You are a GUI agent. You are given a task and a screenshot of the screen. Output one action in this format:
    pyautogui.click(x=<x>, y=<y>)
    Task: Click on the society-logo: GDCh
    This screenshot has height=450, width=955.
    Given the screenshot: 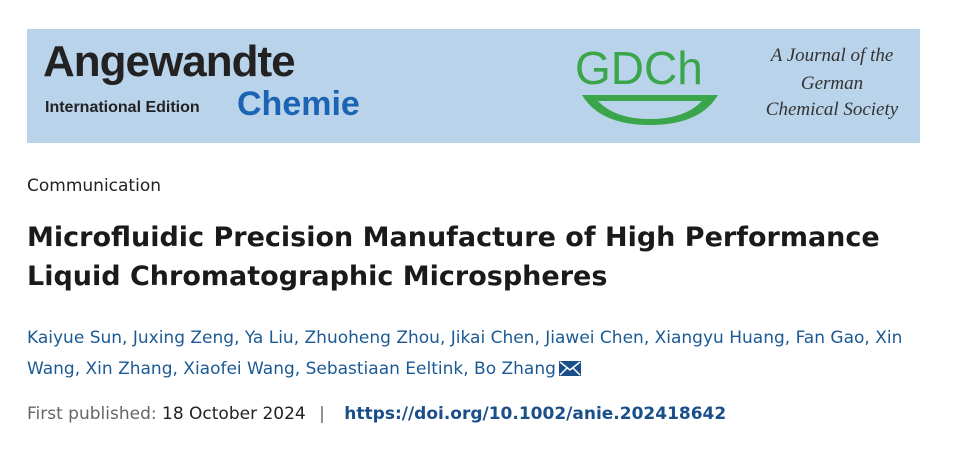 What is the action you would take?
    pyautogui.click(x=639, y=68)
    